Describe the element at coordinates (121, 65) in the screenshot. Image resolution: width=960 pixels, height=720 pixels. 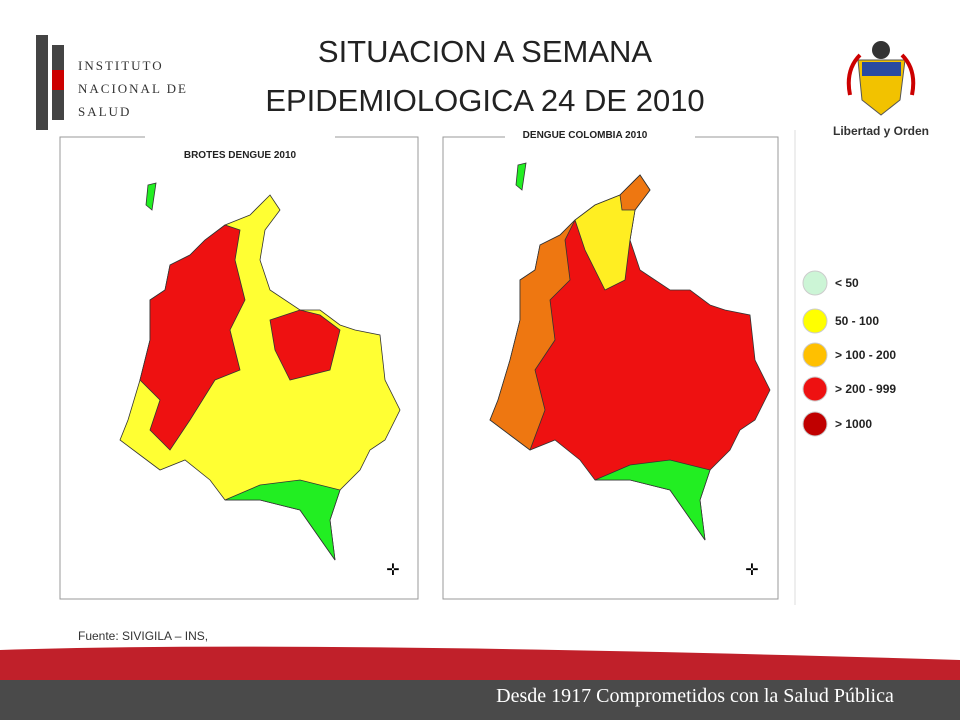
I see `logo-text: INSTITUTO` at that location.